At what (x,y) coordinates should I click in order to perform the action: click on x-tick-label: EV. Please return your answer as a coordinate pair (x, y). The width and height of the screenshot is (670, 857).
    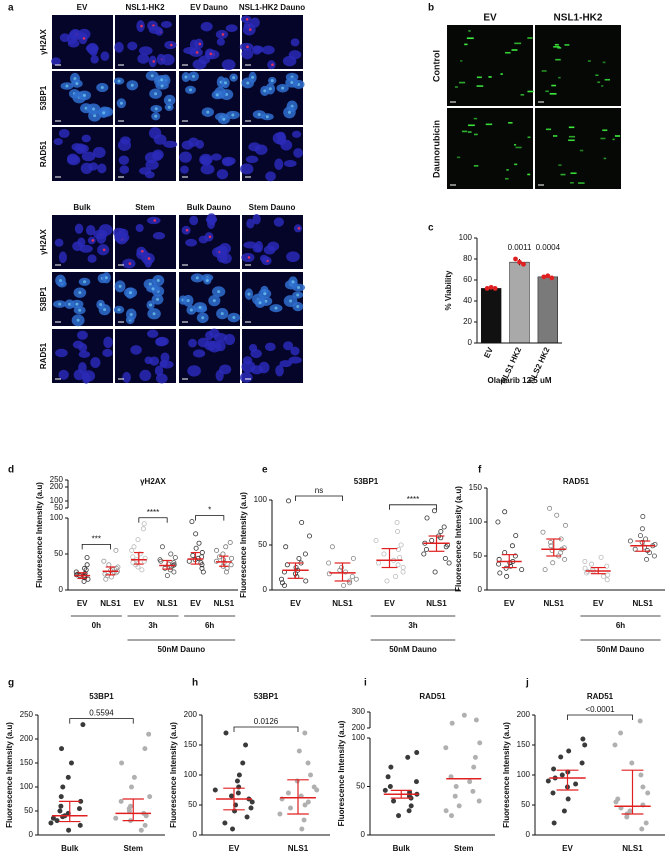
    Looking at the image, I should click on (389, 603).